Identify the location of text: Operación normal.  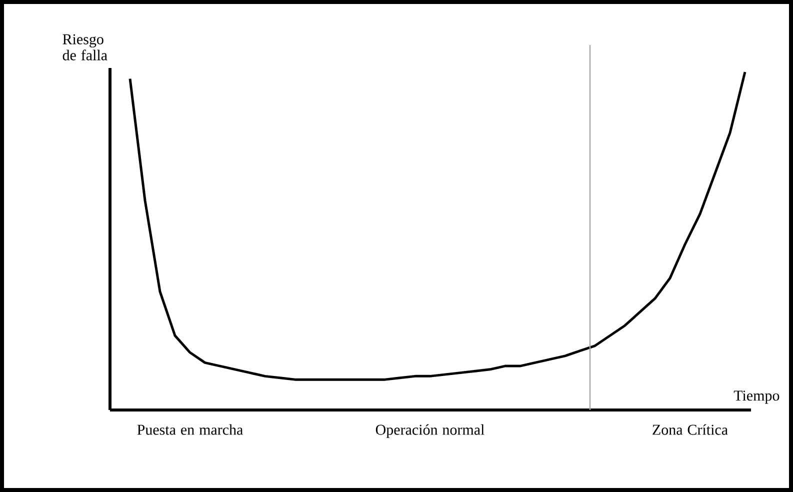
(430, 431).